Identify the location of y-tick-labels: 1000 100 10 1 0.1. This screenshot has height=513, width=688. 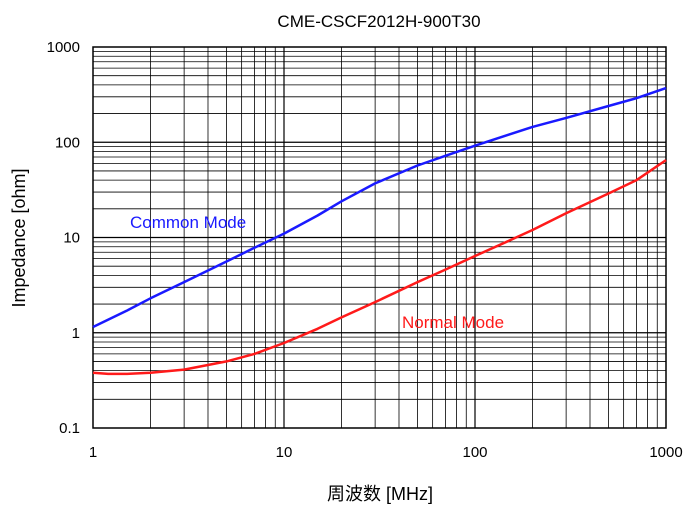
(63, 238).